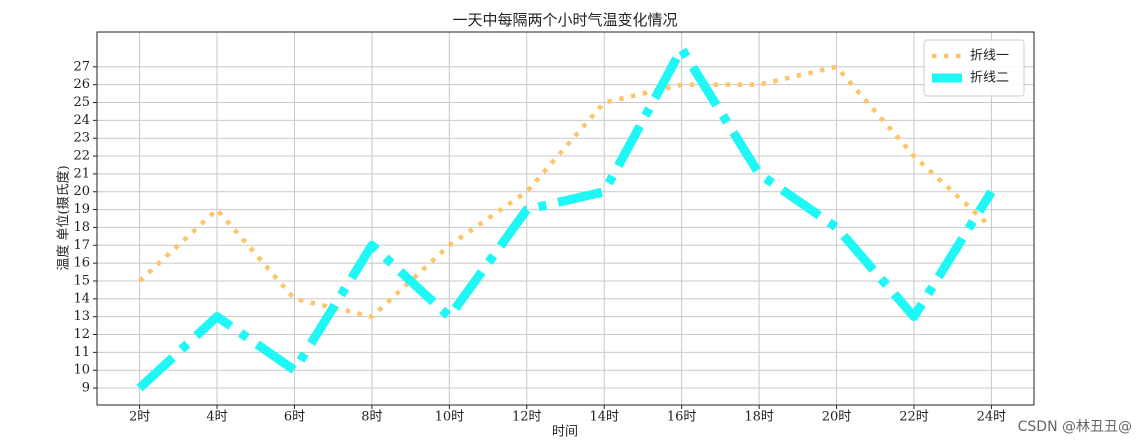  I want to click on x-axis-label: 时间, so click(565, 432).